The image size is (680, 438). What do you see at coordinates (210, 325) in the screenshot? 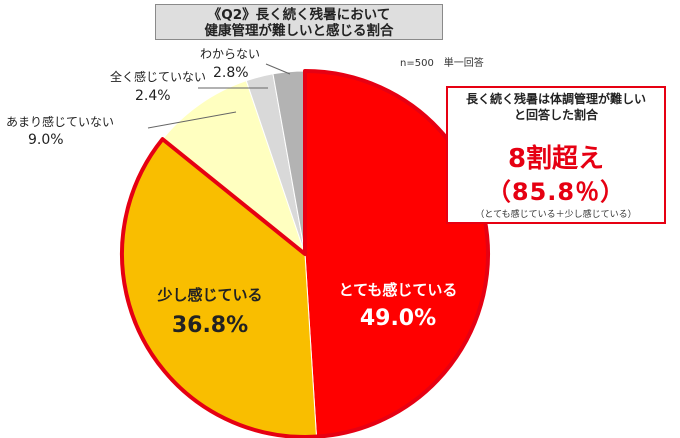
I see `slice-value-sukoshi: 36.8%` at bounding box center [210, 325].